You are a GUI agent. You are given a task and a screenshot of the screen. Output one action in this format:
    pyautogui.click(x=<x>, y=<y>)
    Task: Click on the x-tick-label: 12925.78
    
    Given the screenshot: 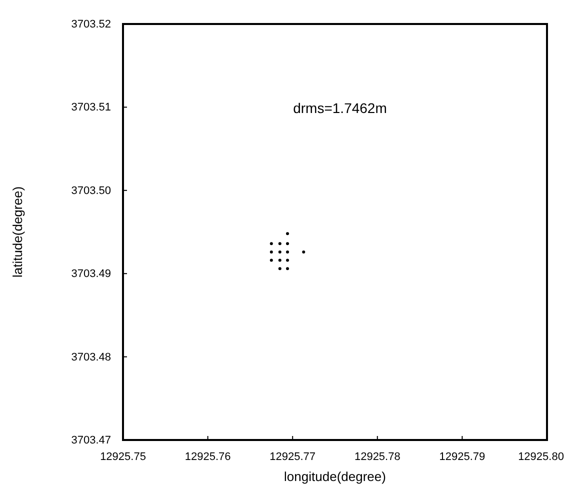 What is the action you would take?
    pyautogui.click(x=377, y=456)
    